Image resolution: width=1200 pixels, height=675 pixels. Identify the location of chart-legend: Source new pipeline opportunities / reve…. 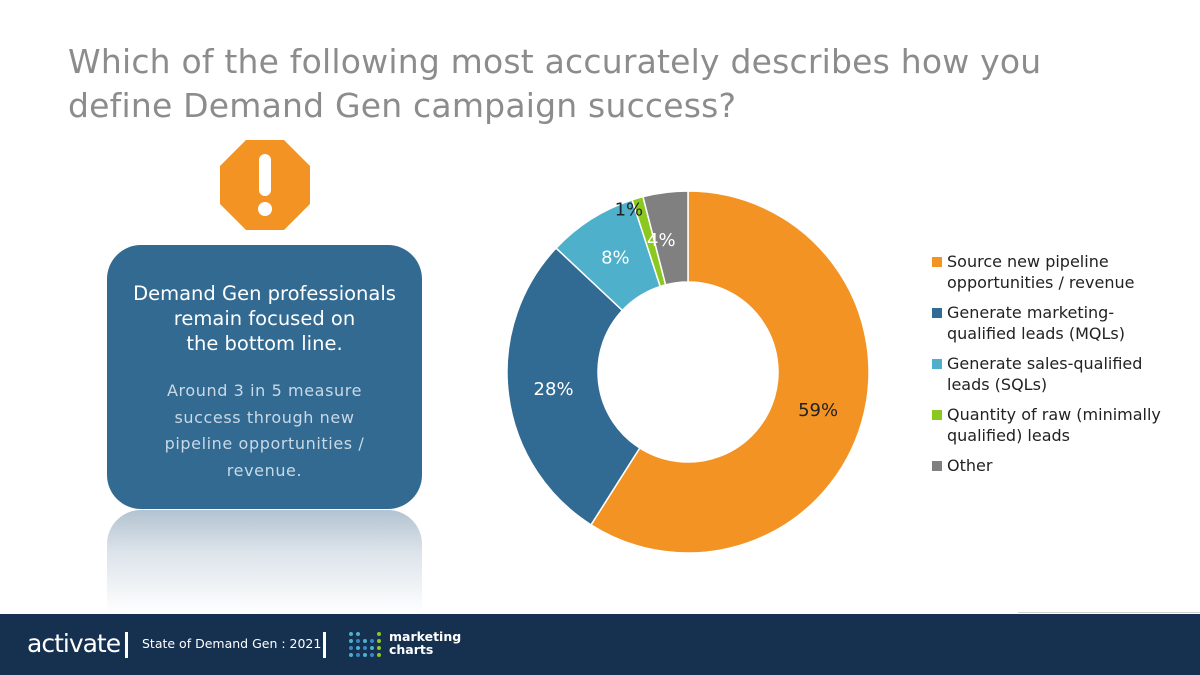
(1062, 368).